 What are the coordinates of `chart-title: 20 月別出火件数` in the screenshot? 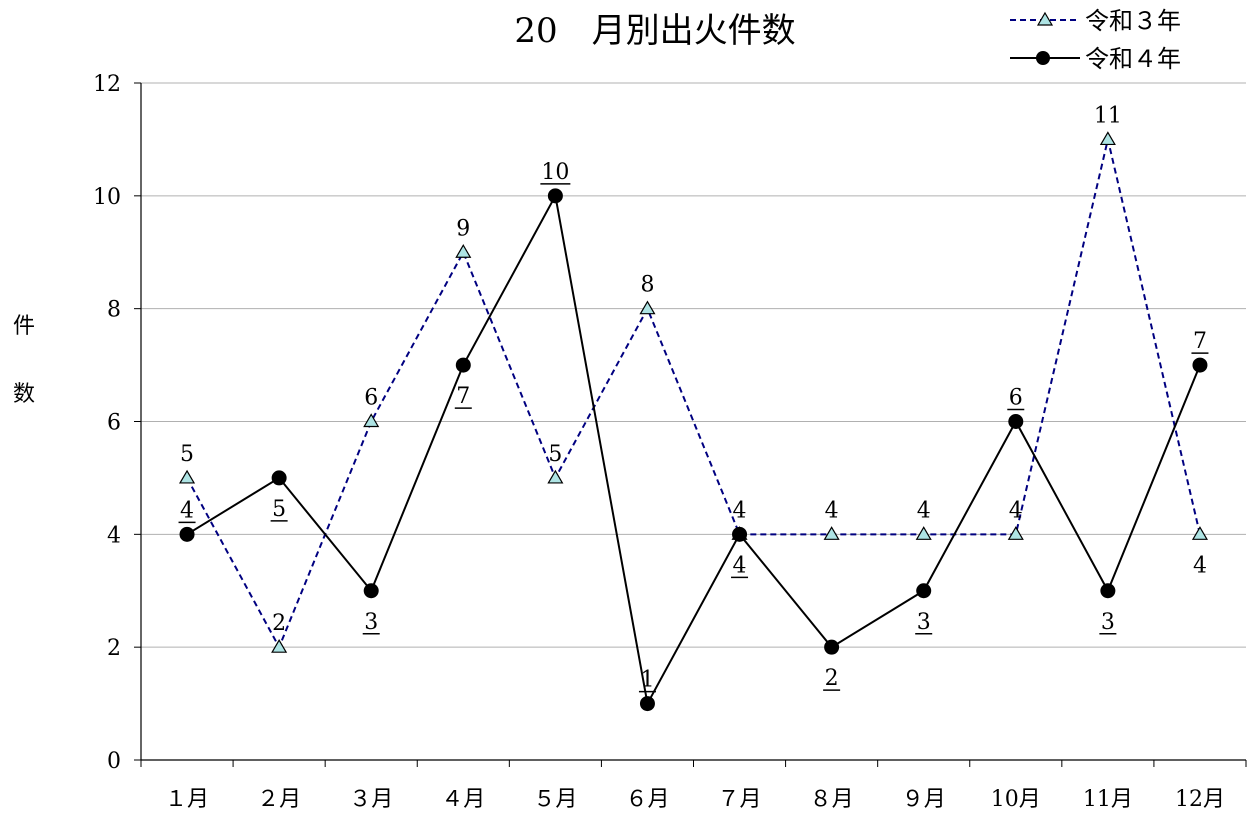 It's located at (654, 31).